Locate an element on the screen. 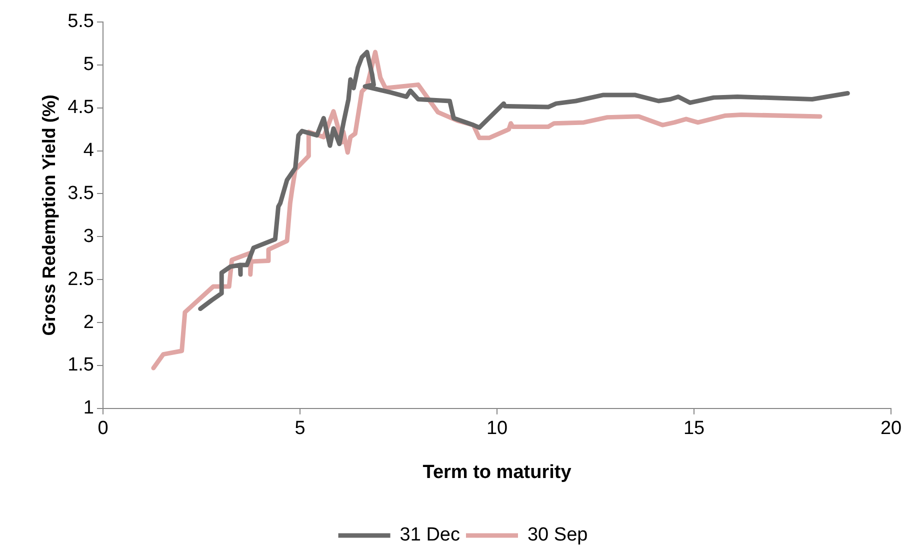 The width and height of the screenshot is (905, 557). y-tick-label: 4.5 is located at coordinates (81, 107).